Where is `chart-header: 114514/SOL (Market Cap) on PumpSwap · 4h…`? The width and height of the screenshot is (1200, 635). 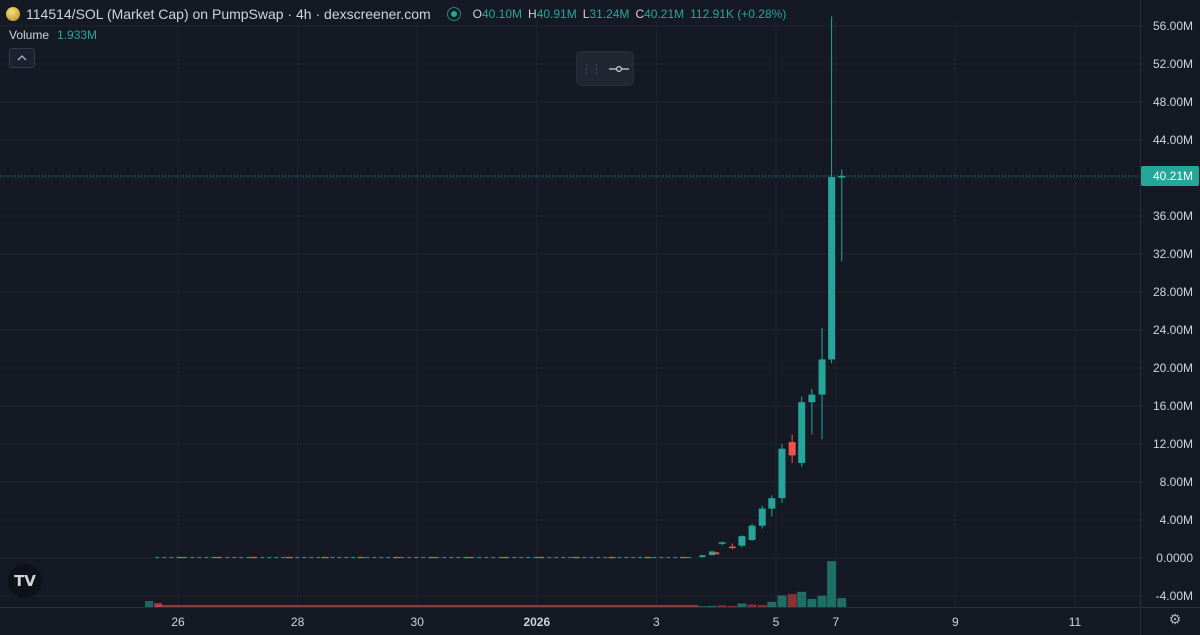
chart-header: 114514/SOL (Market Cap) on PumpSwap · 4h… is located at coordinates (396, 14).